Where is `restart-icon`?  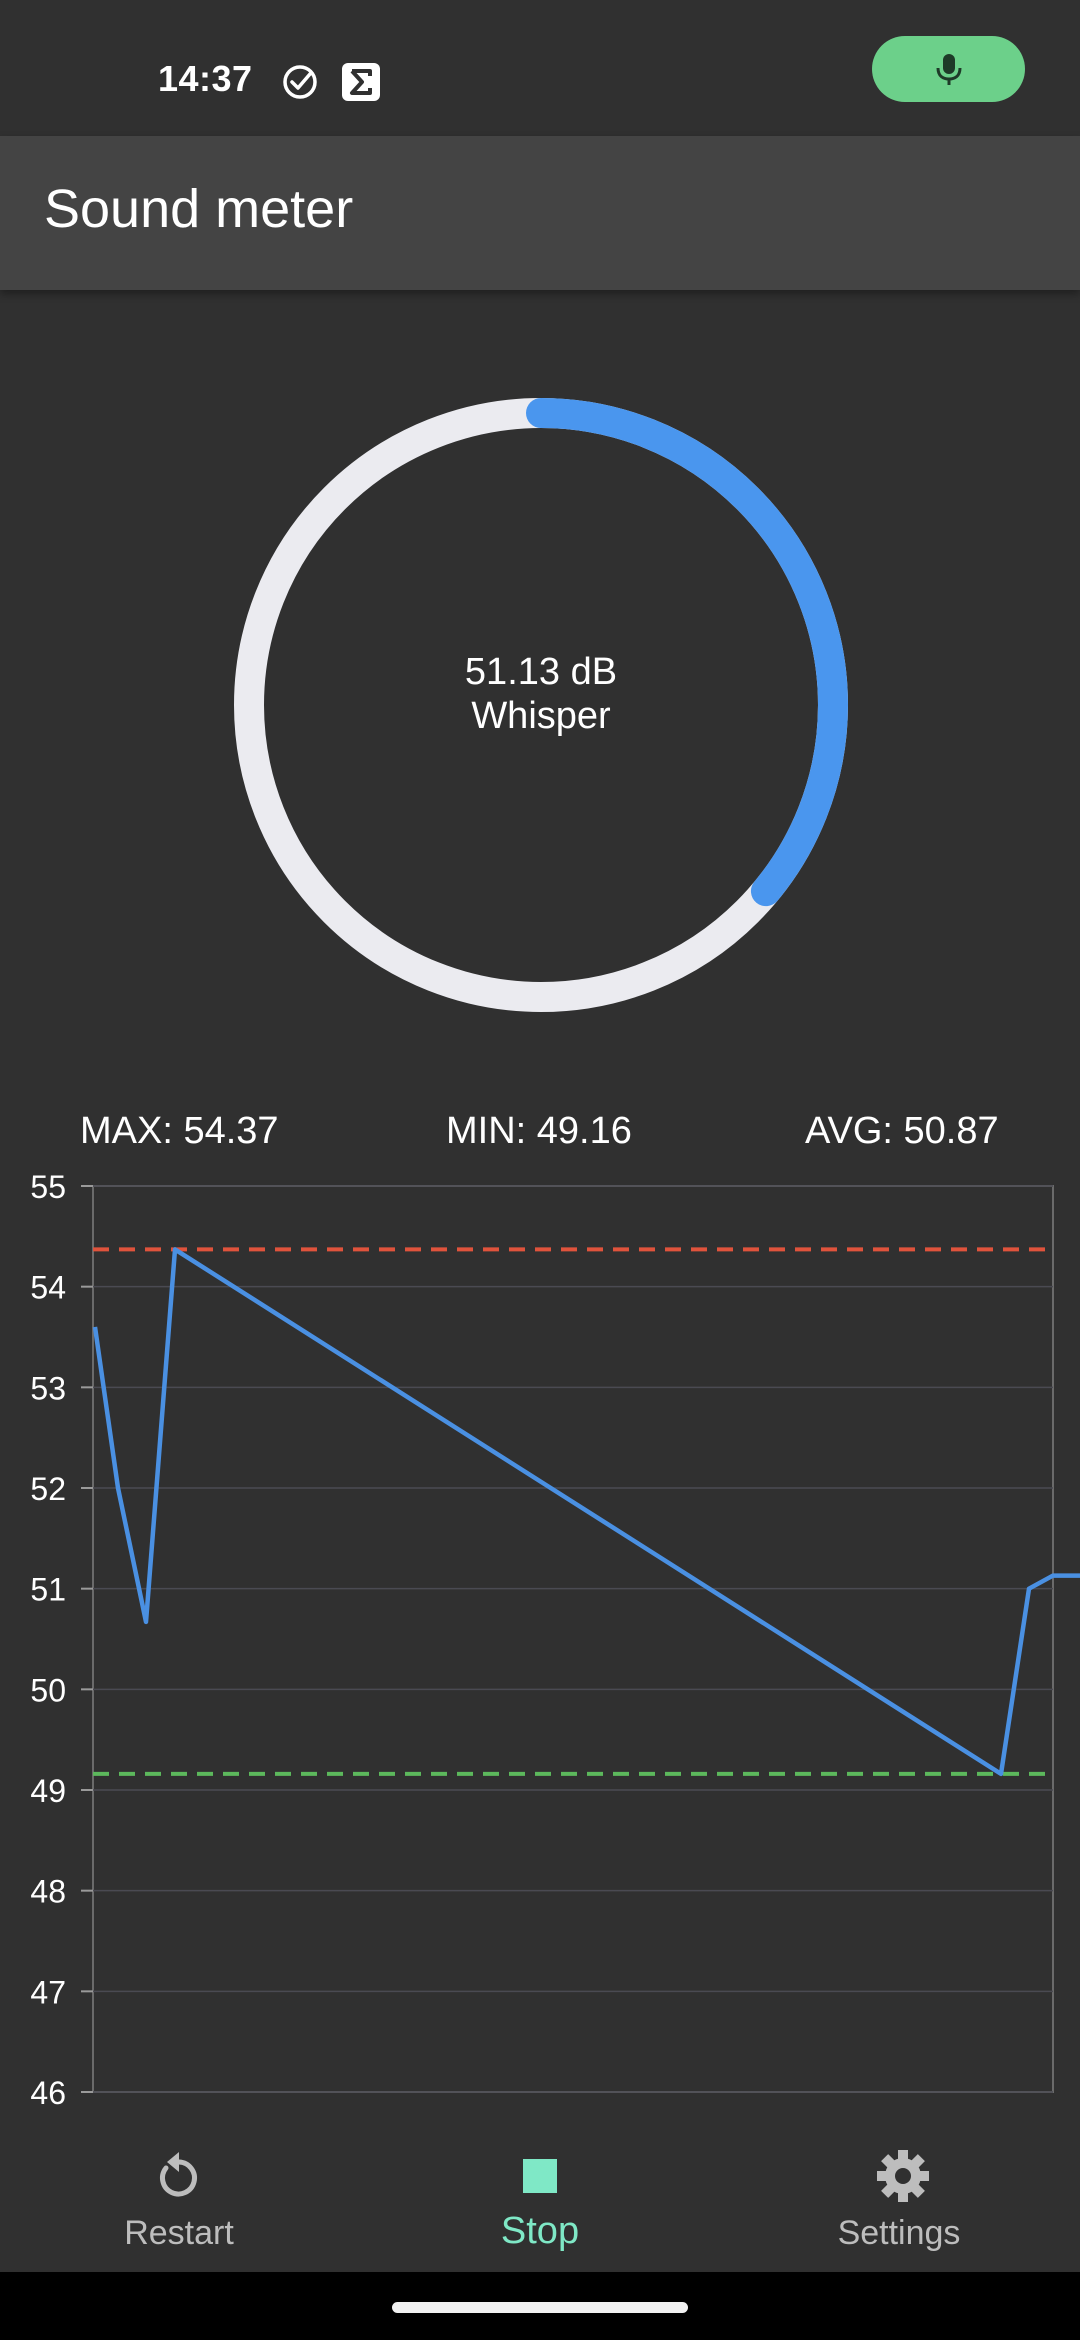 restart-icon is located at coordinates (178, 2174).